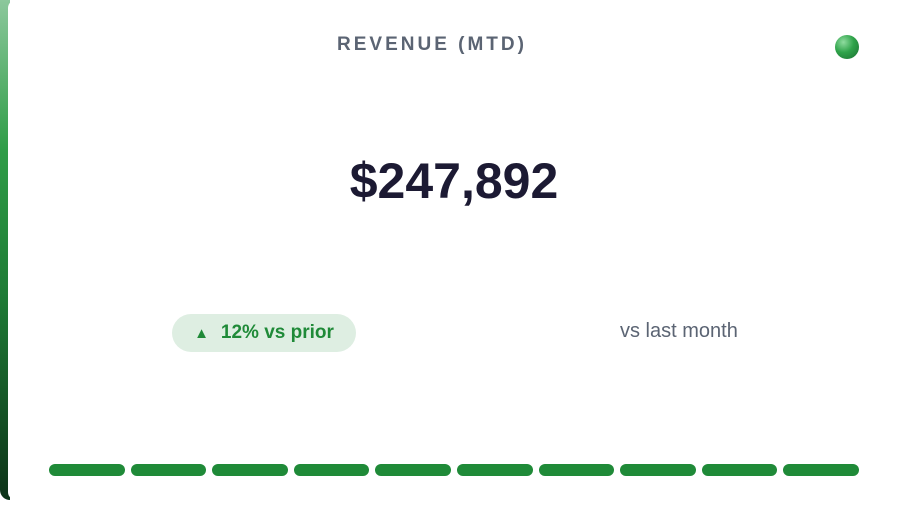 This screenshot has height=506, width=900. Describe the element at coordinates (9, 250) in the screenshot. I see `accent-bar-cover` at that location.